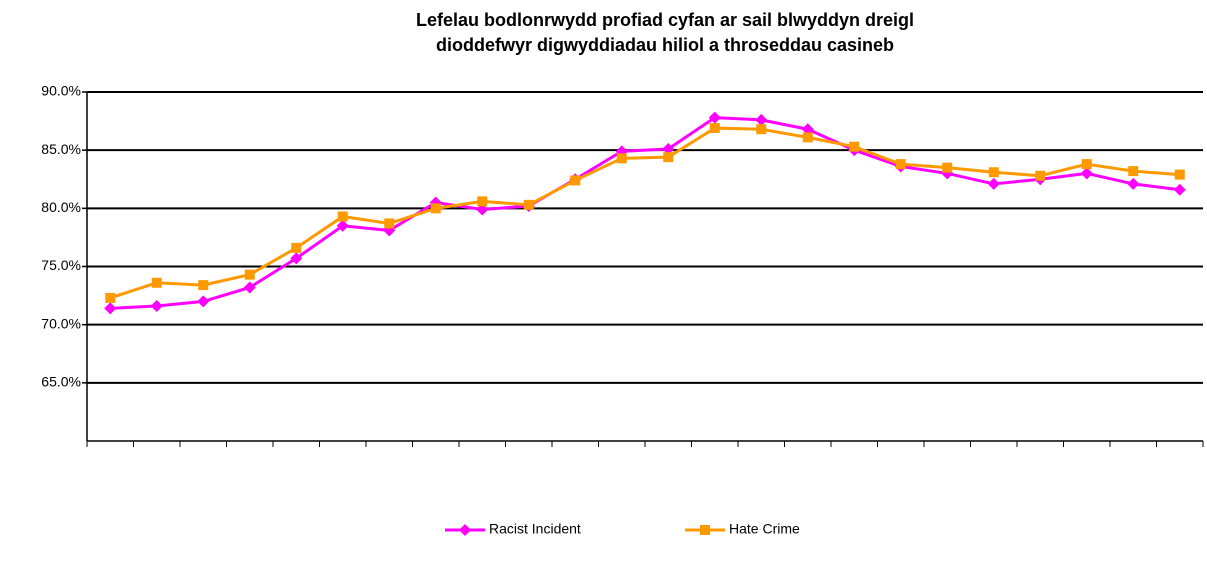 The height and width of the screenshot is (565, 1207). Describe the element at coordinates (61, 149) in the screenshot. I see `y-tick-label: 85.0%` at that location.